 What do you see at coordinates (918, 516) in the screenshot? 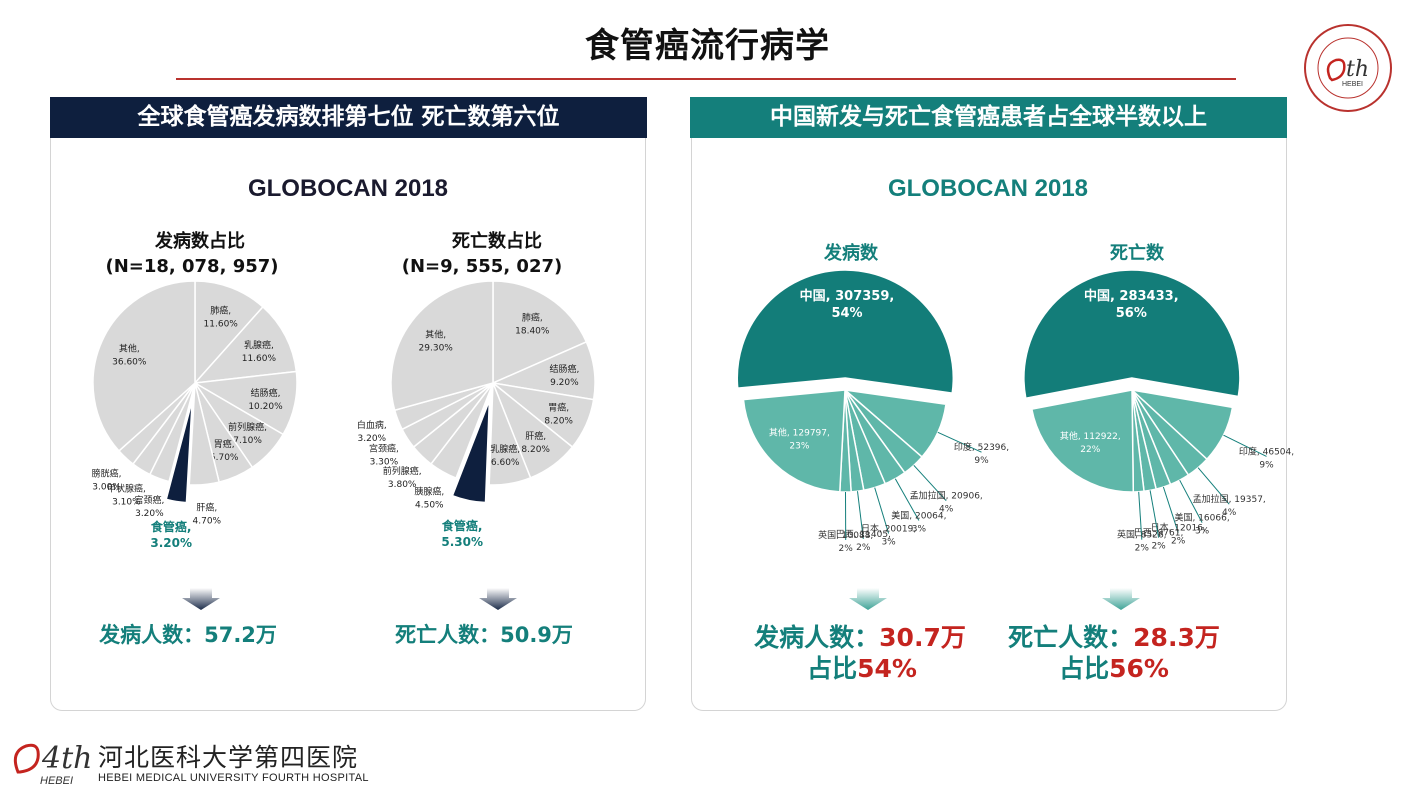
I see `pie-label-name: 美国, 20064,` at bounding box center [918, 516].